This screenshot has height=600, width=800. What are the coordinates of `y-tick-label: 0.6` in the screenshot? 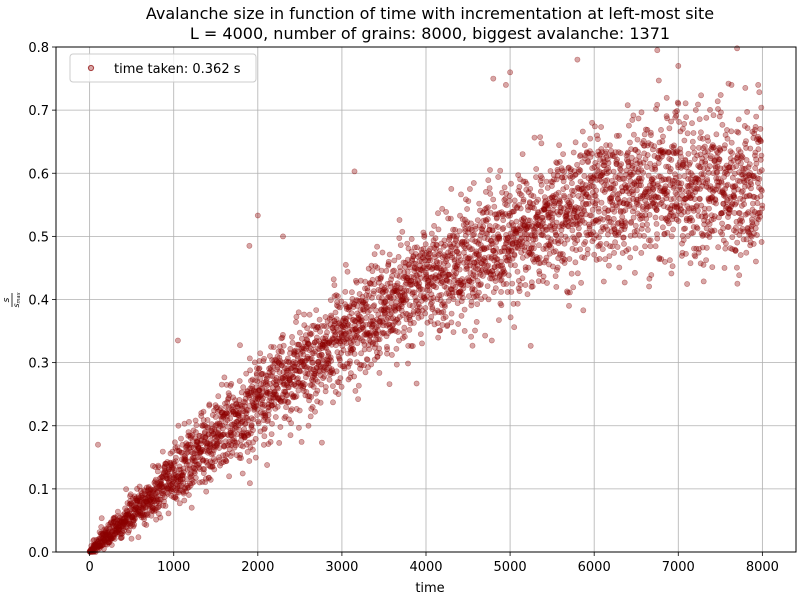 It's located at (38, 174).